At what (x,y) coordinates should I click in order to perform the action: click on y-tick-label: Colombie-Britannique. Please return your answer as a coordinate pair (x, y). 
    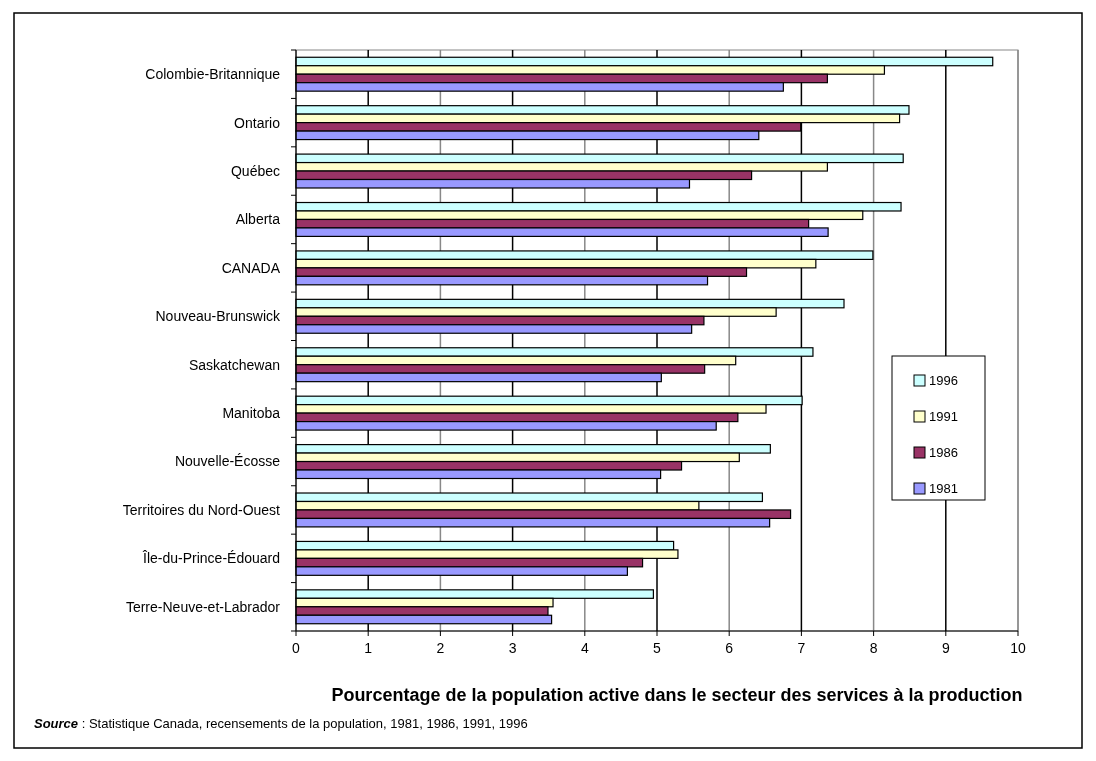
    Looking at the image, I should click on (213, 74).